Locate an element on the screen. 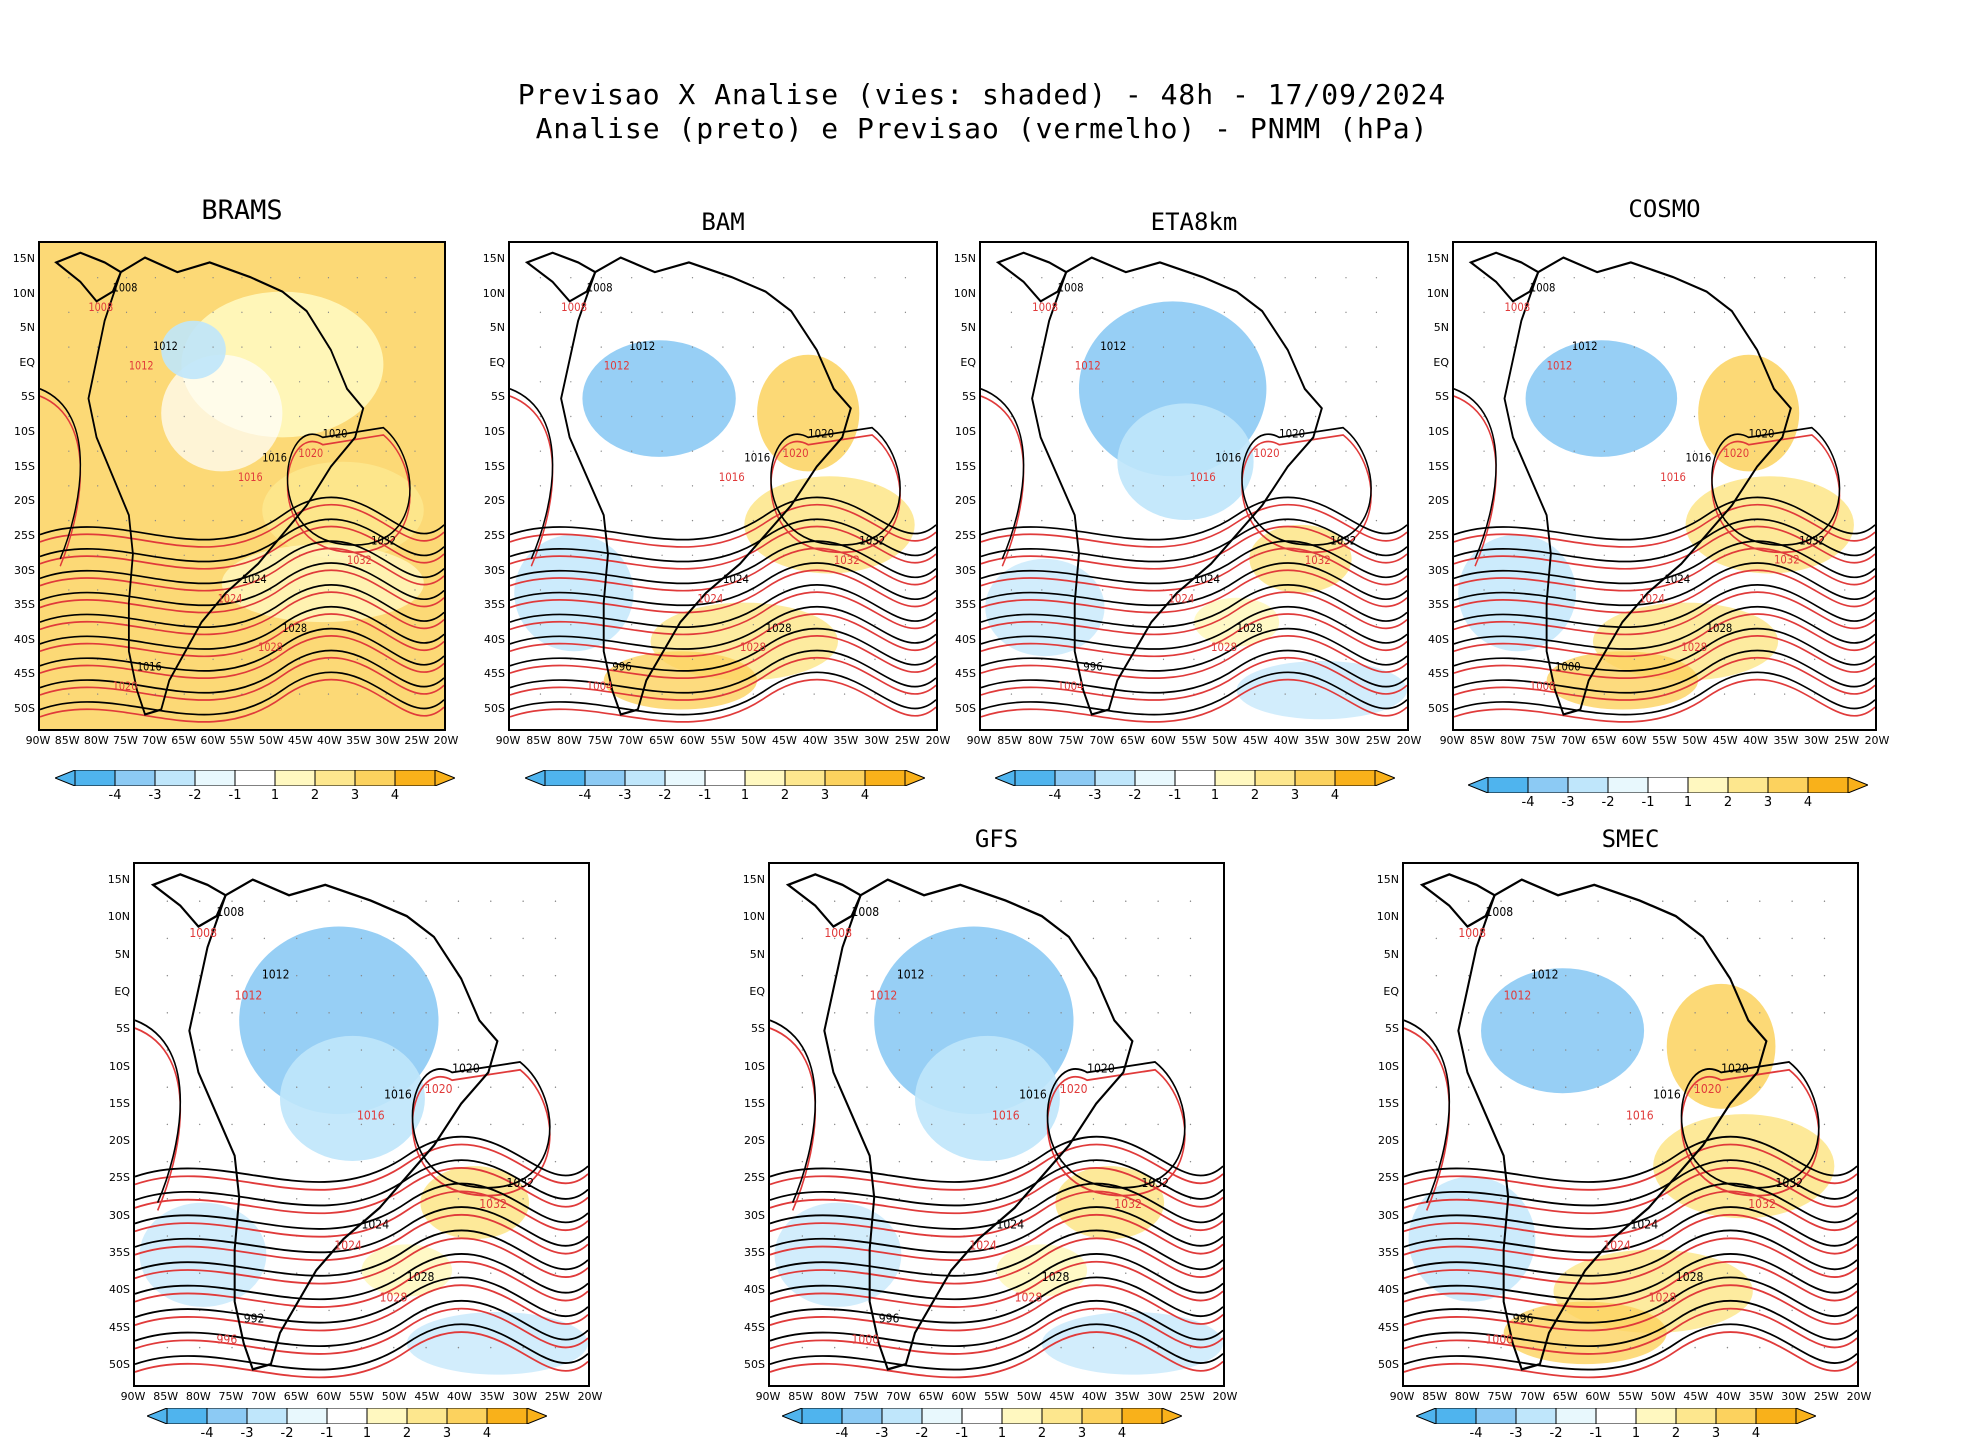 This screenshot has width=1964, height=1446. lat-tick-label: 30S is located at coordinates (24, 570).